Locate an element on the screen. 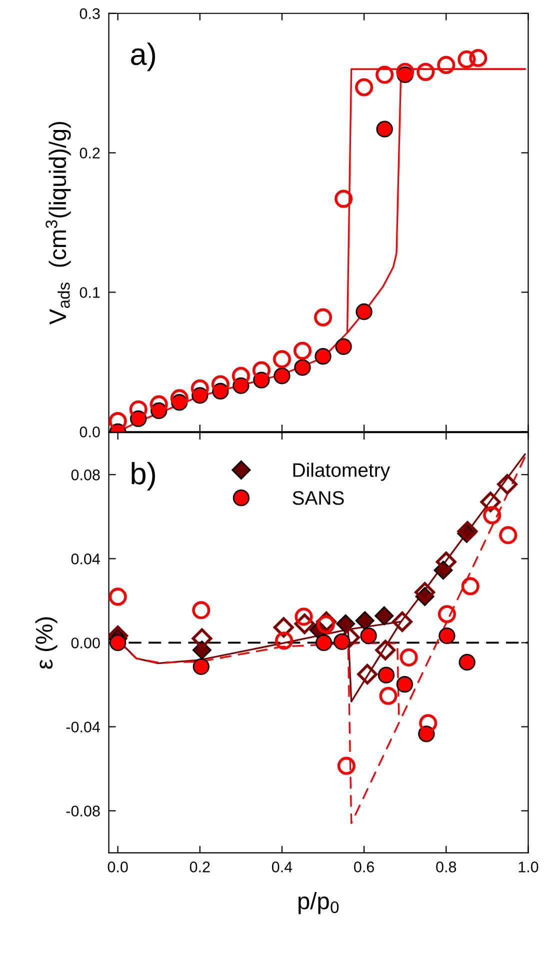 The height and width of the screenshot is (955, 544). x-tick-label: 0.8 is located at coordinates (446, 867).